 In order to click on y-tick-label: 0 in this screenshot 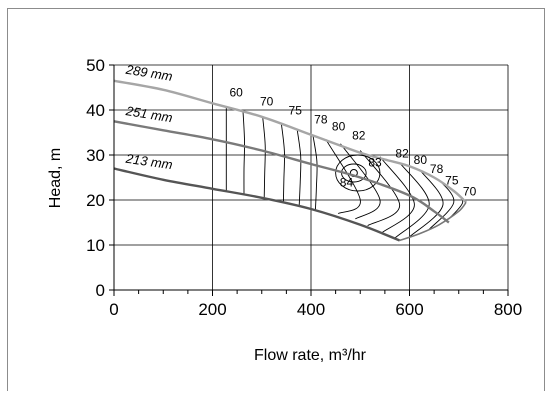, I will do `click(100, 290)`.